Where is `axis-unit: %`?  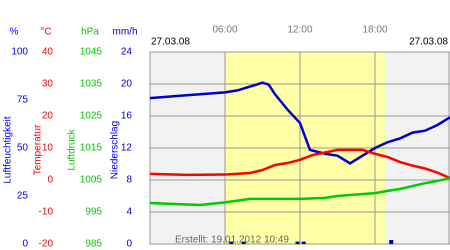 axis-unit: % is located at coordinates (14, 32).